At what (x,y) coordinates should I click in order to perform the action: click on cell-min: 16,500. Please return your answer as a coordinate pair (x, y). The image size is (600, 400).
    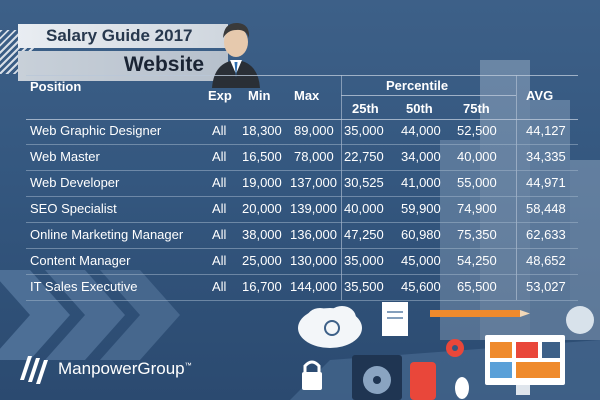
    Looking at the image, I should click on (262, 156).